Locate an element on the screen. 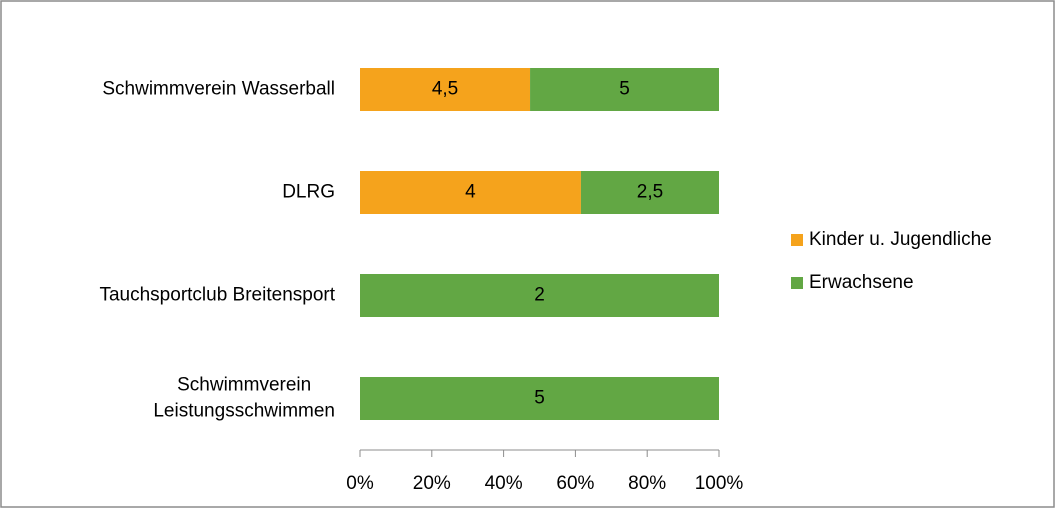  x-tick-label: 60% is located at coordinates (575, 483).